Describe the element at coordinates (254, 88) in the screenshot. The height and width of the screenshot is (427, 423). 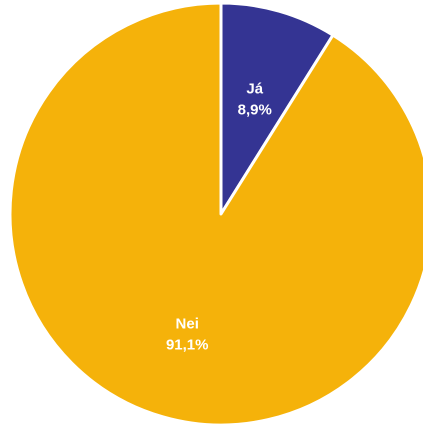
I see `slice-label-ja: Já` at that location.